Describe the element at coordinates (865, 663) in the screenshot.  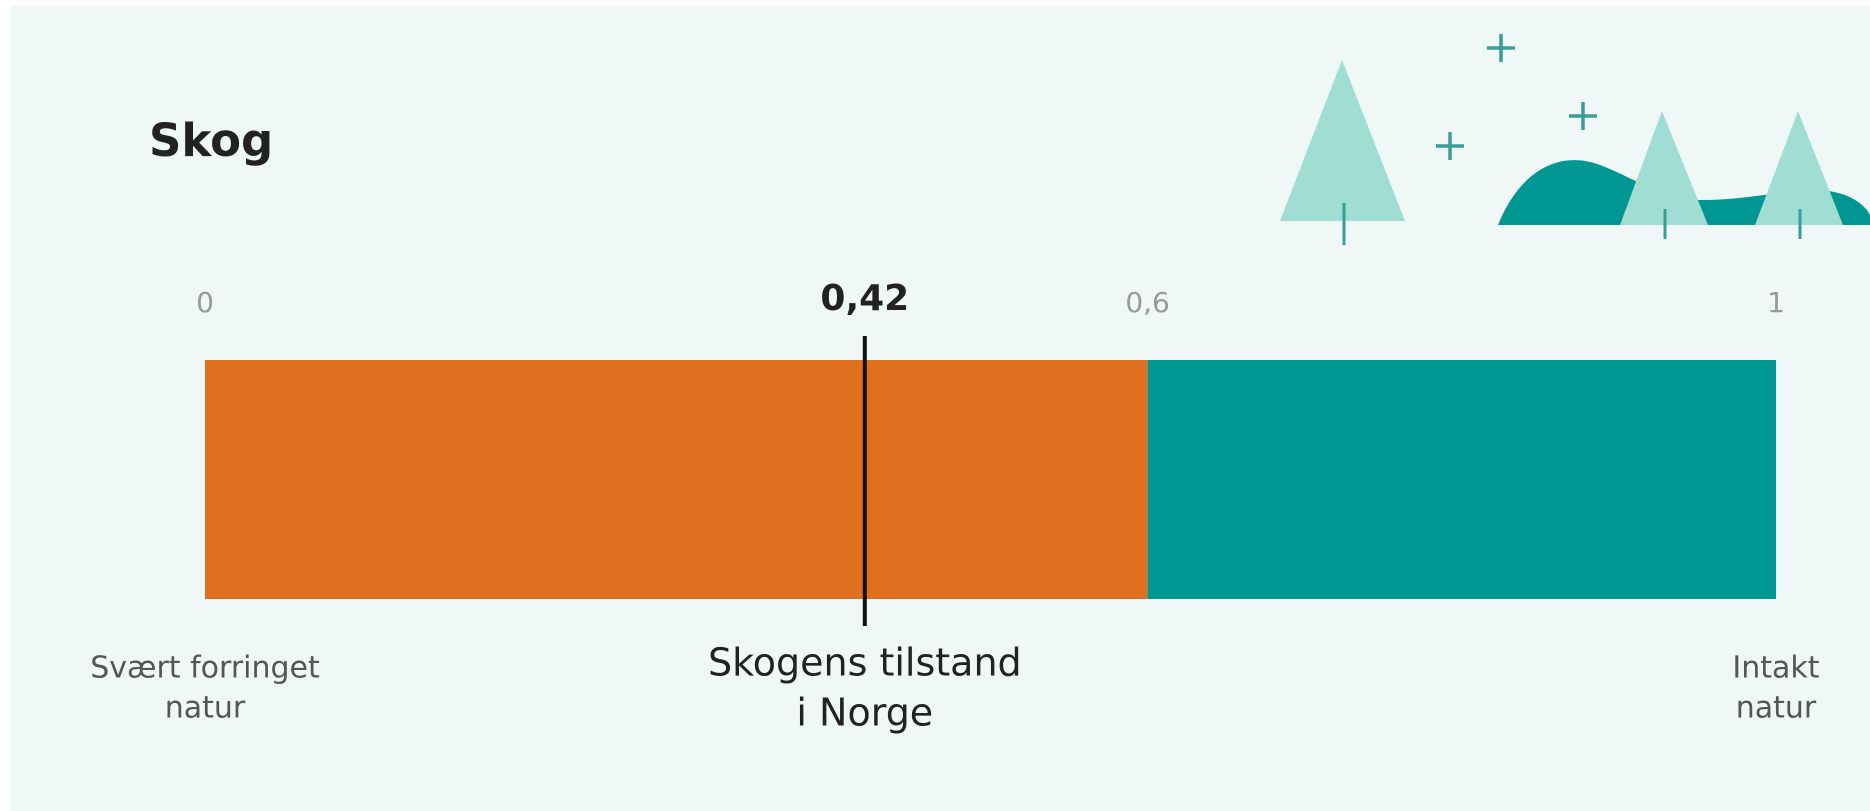
I see `marker-label: Skogens tilstand` at that location.